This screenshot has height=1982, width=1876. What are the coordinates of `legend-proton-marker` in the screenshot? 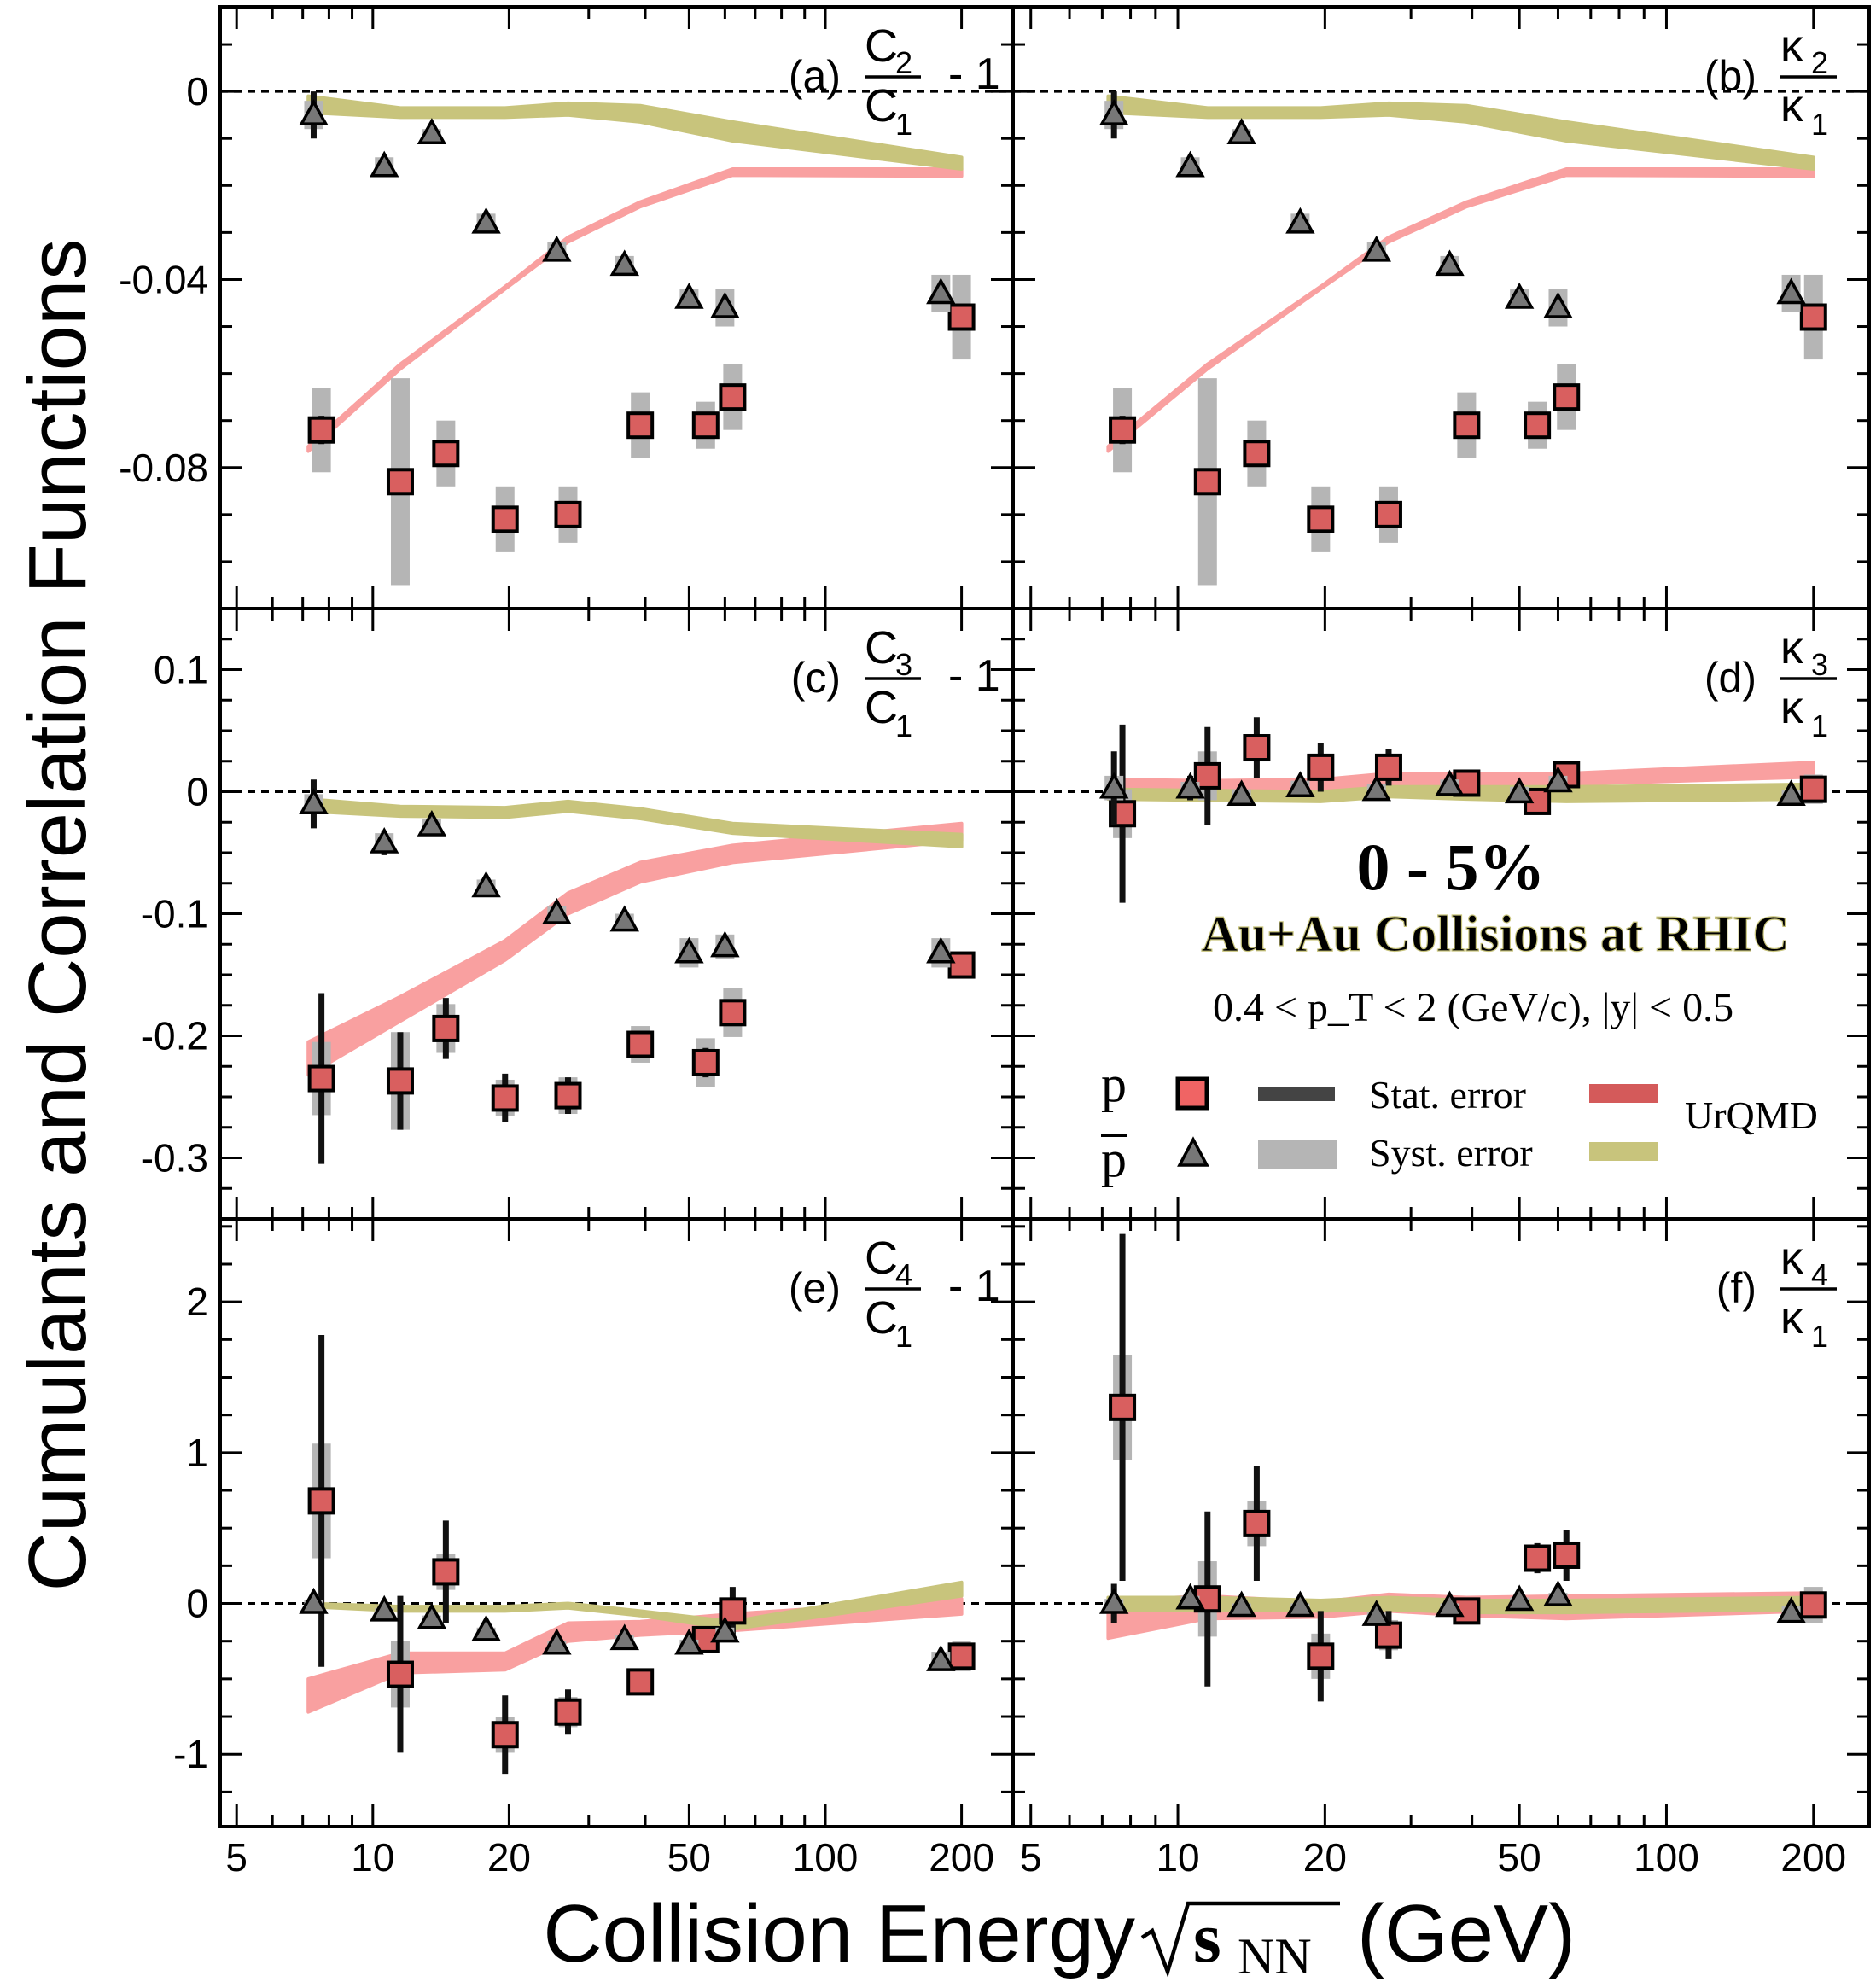 It's located at (1192, 1093).